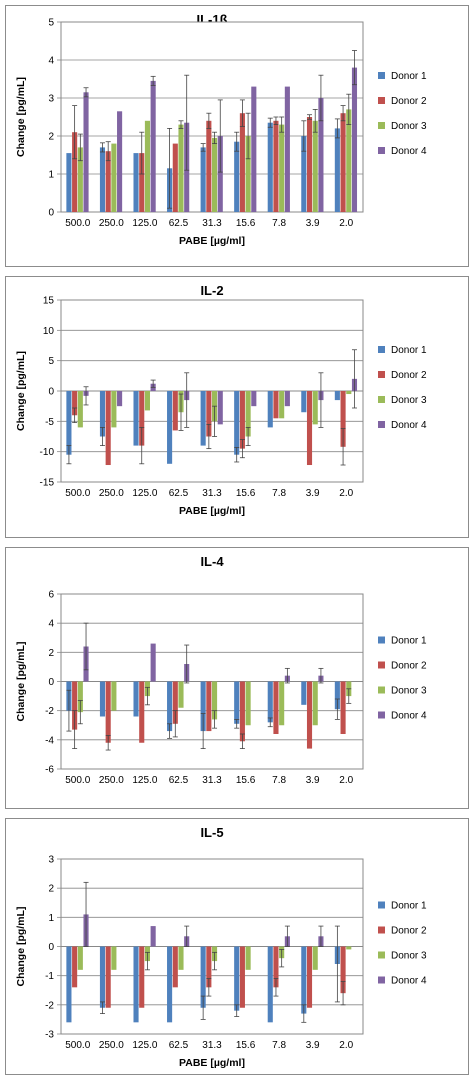  Describe the element at coordinates (51, 61) in the screenshot. I see `y-tick-label: 4` at that location.